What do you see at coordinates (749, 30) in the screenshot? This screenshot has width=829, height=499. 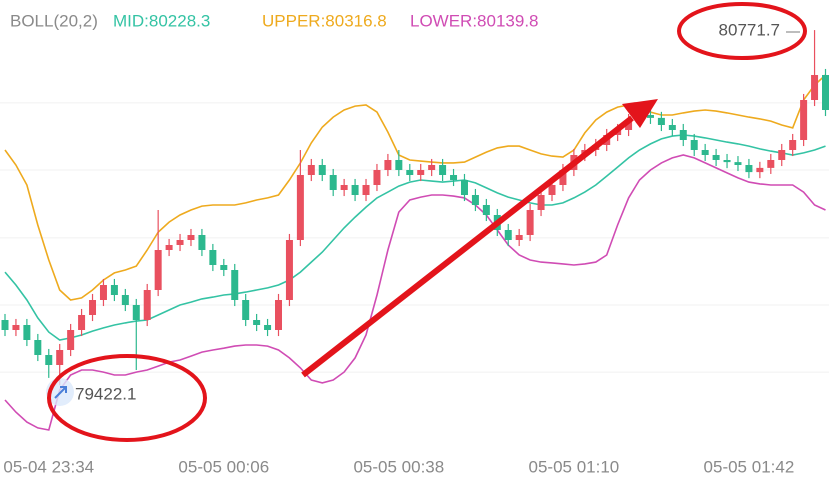 I see `max-price-label: 80771.7` at bounding box center [749, 30].